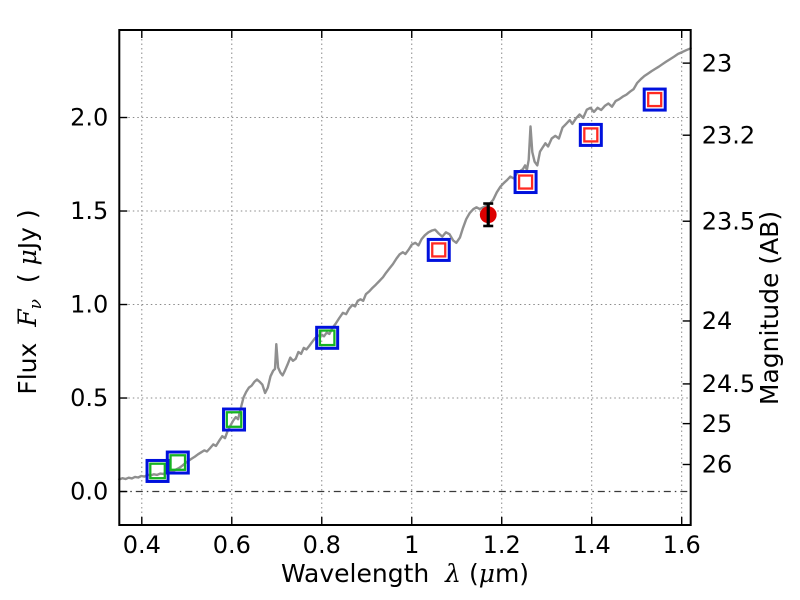  I want to click on flux-tick-label: 2.0, so click(89, 118).